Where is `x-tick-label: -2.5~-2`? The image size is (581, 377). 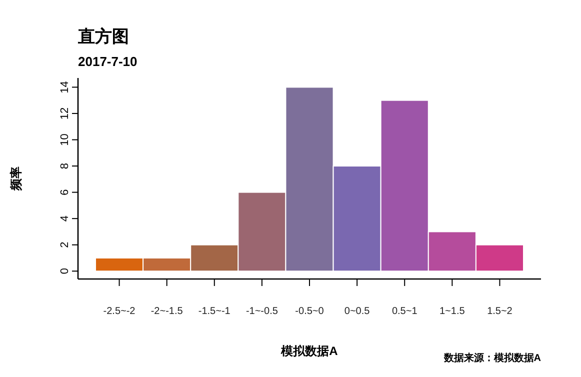
x-tick-label: -2.5~-2 is located at coordinates (119, 311).